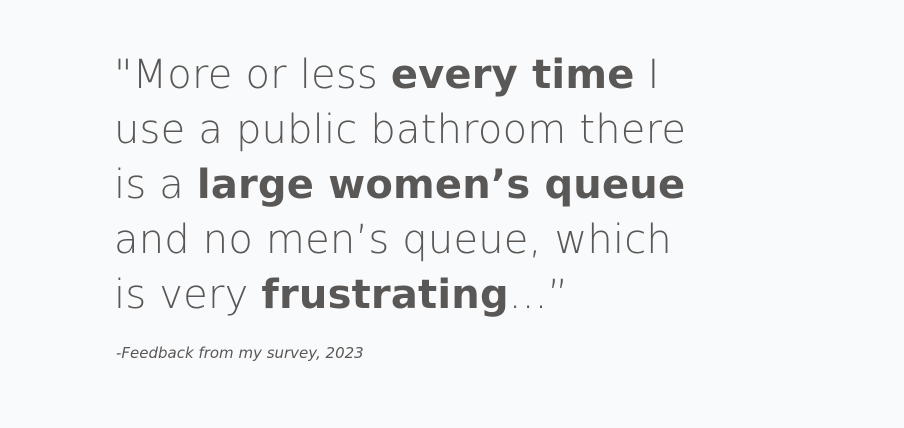 This screenshot has height=428, width=904. I want to click on quote-line: use a public bathroom there, so click(494, 130).